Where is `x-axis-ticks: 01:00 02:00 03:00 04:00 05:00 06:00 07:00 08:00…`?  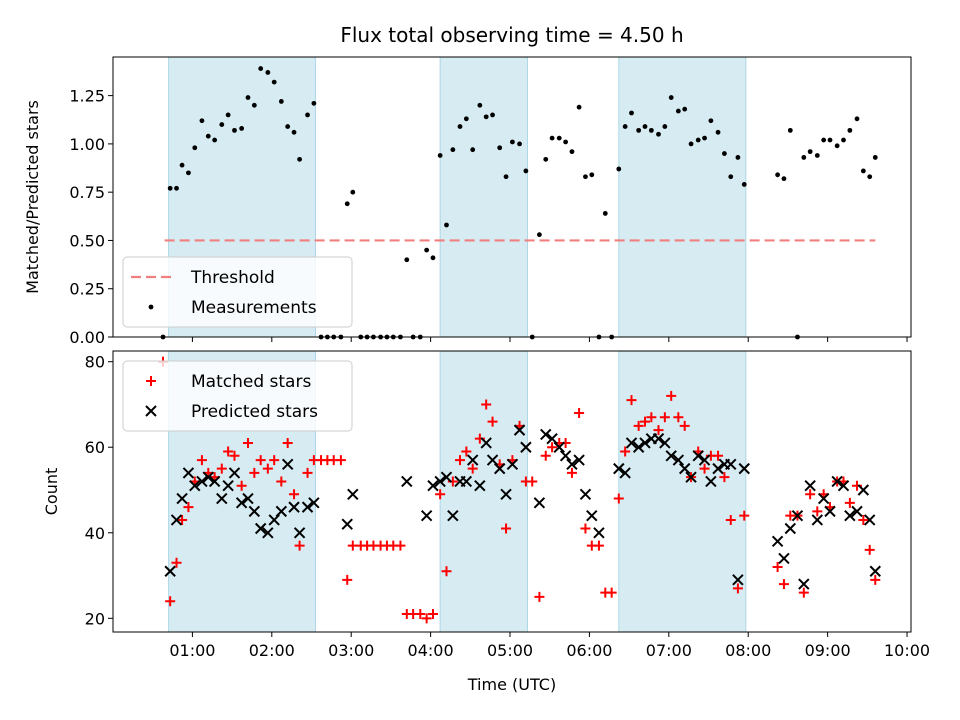 x-axis-ticks: 01:00 02:00 03:00 04:00 05:00 06:00 07:00 08:00… is located at coordinates (549, 646).